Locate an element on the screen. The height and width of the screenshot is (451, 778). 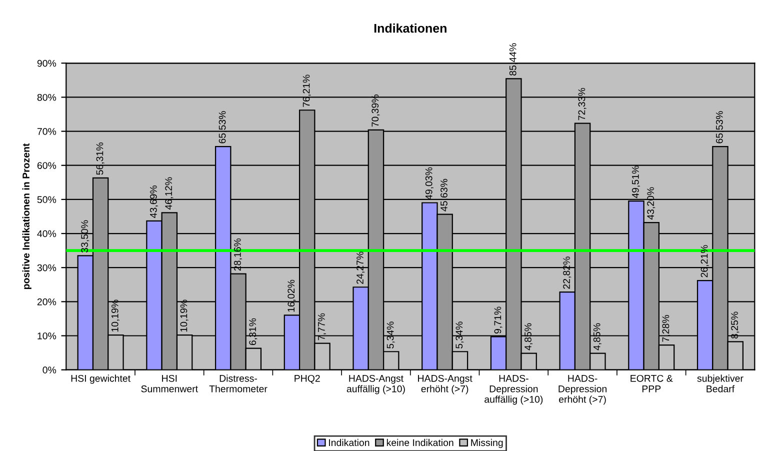
x-tick-label: HADS- Depression erhöht (>7) is located at coordinates (582, 389).